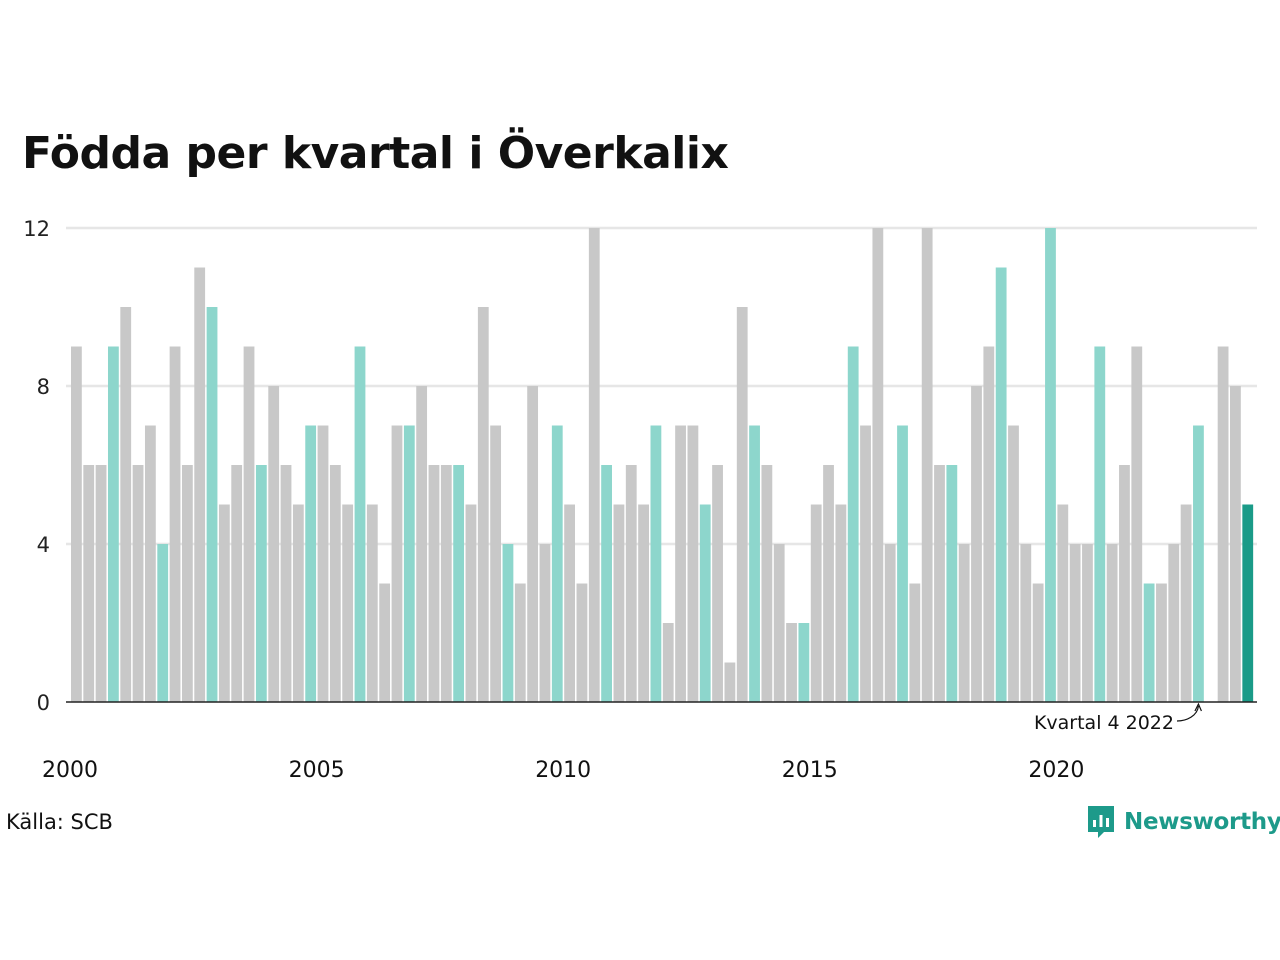  I want to click on x-tick-label: 2000, so click(70, 770).